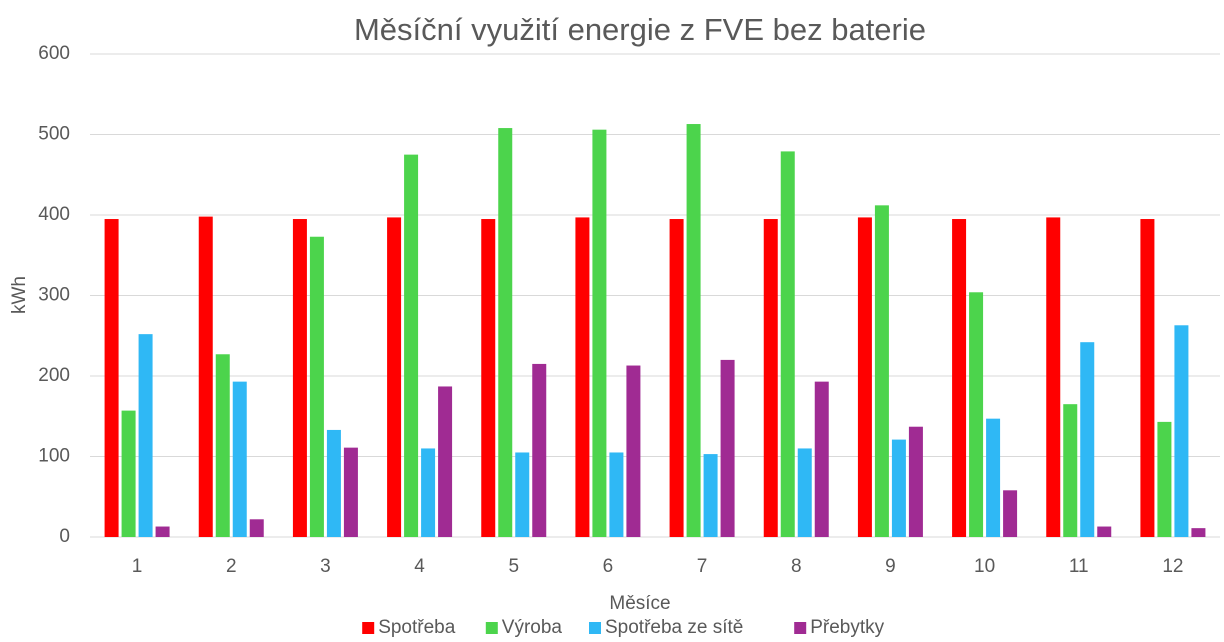 This screenshot has width=1224, height=642. What do you see at coordinates (54, 53) in the screenshot?
I see `y-tick-label: 600` at bounding box center [54, 53].